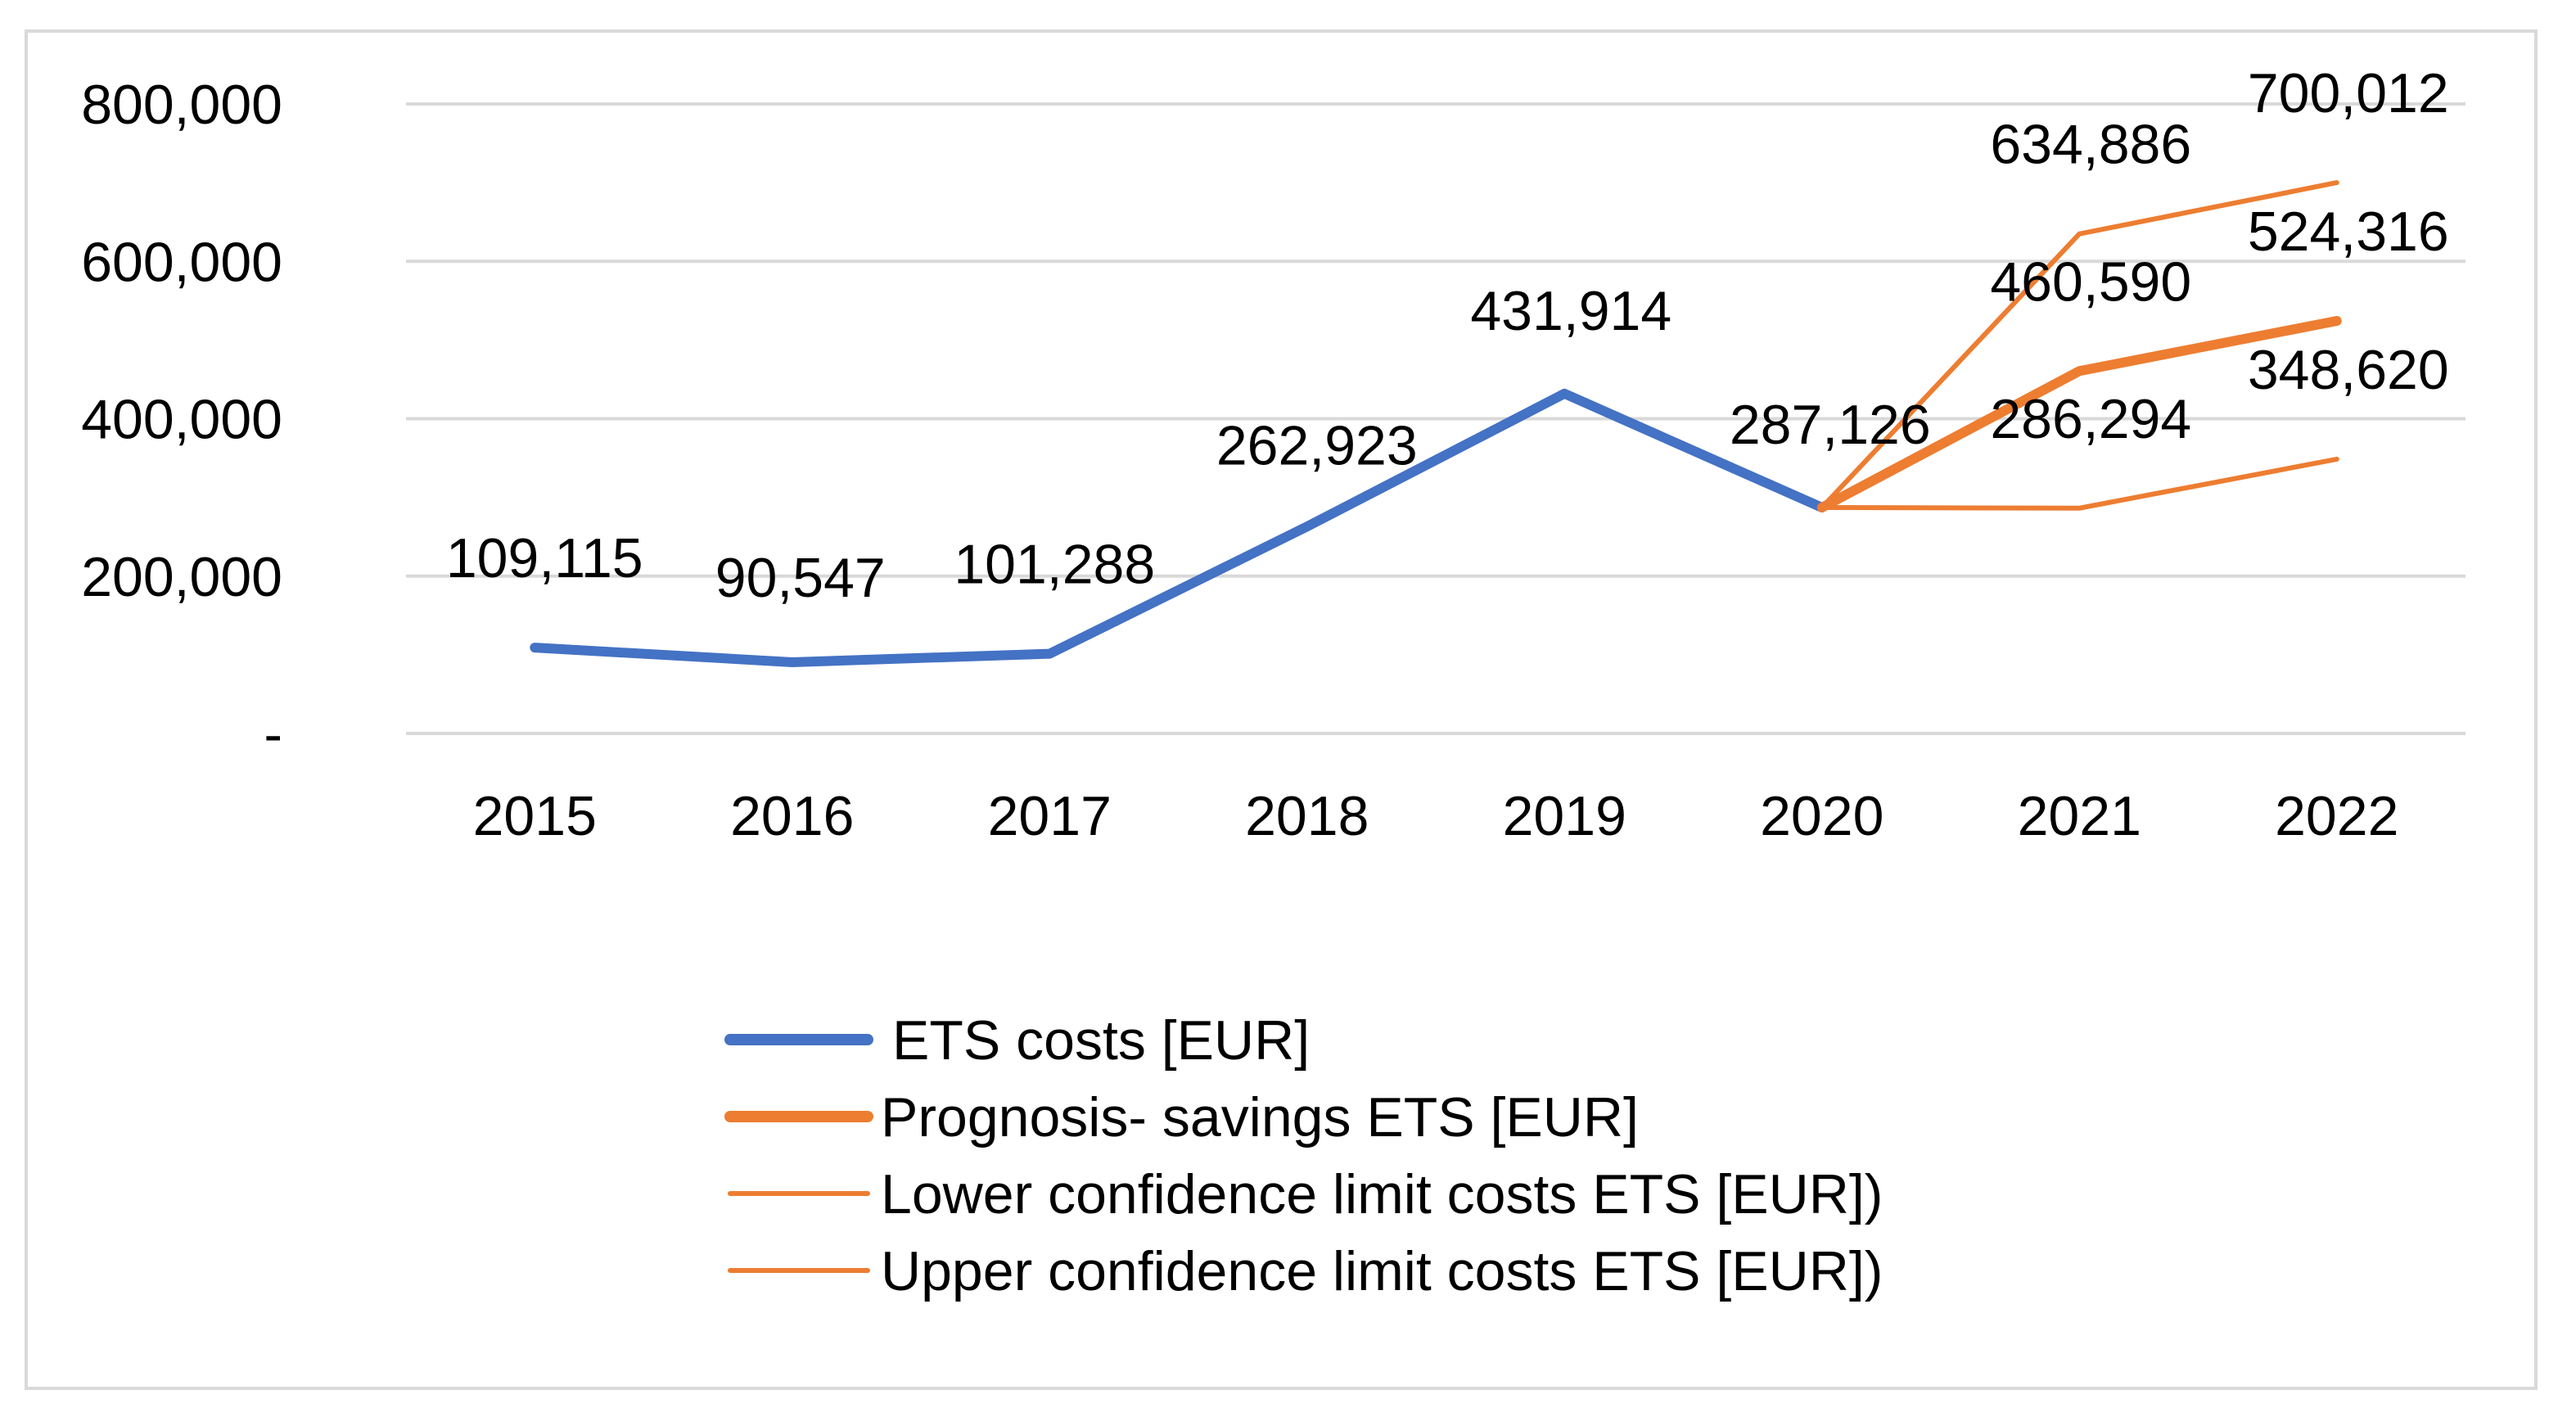 Image resolution: width=2576 pixels, height=1426 pixels. I want to click on x-tick-label: 2018, so click(1307, 816).